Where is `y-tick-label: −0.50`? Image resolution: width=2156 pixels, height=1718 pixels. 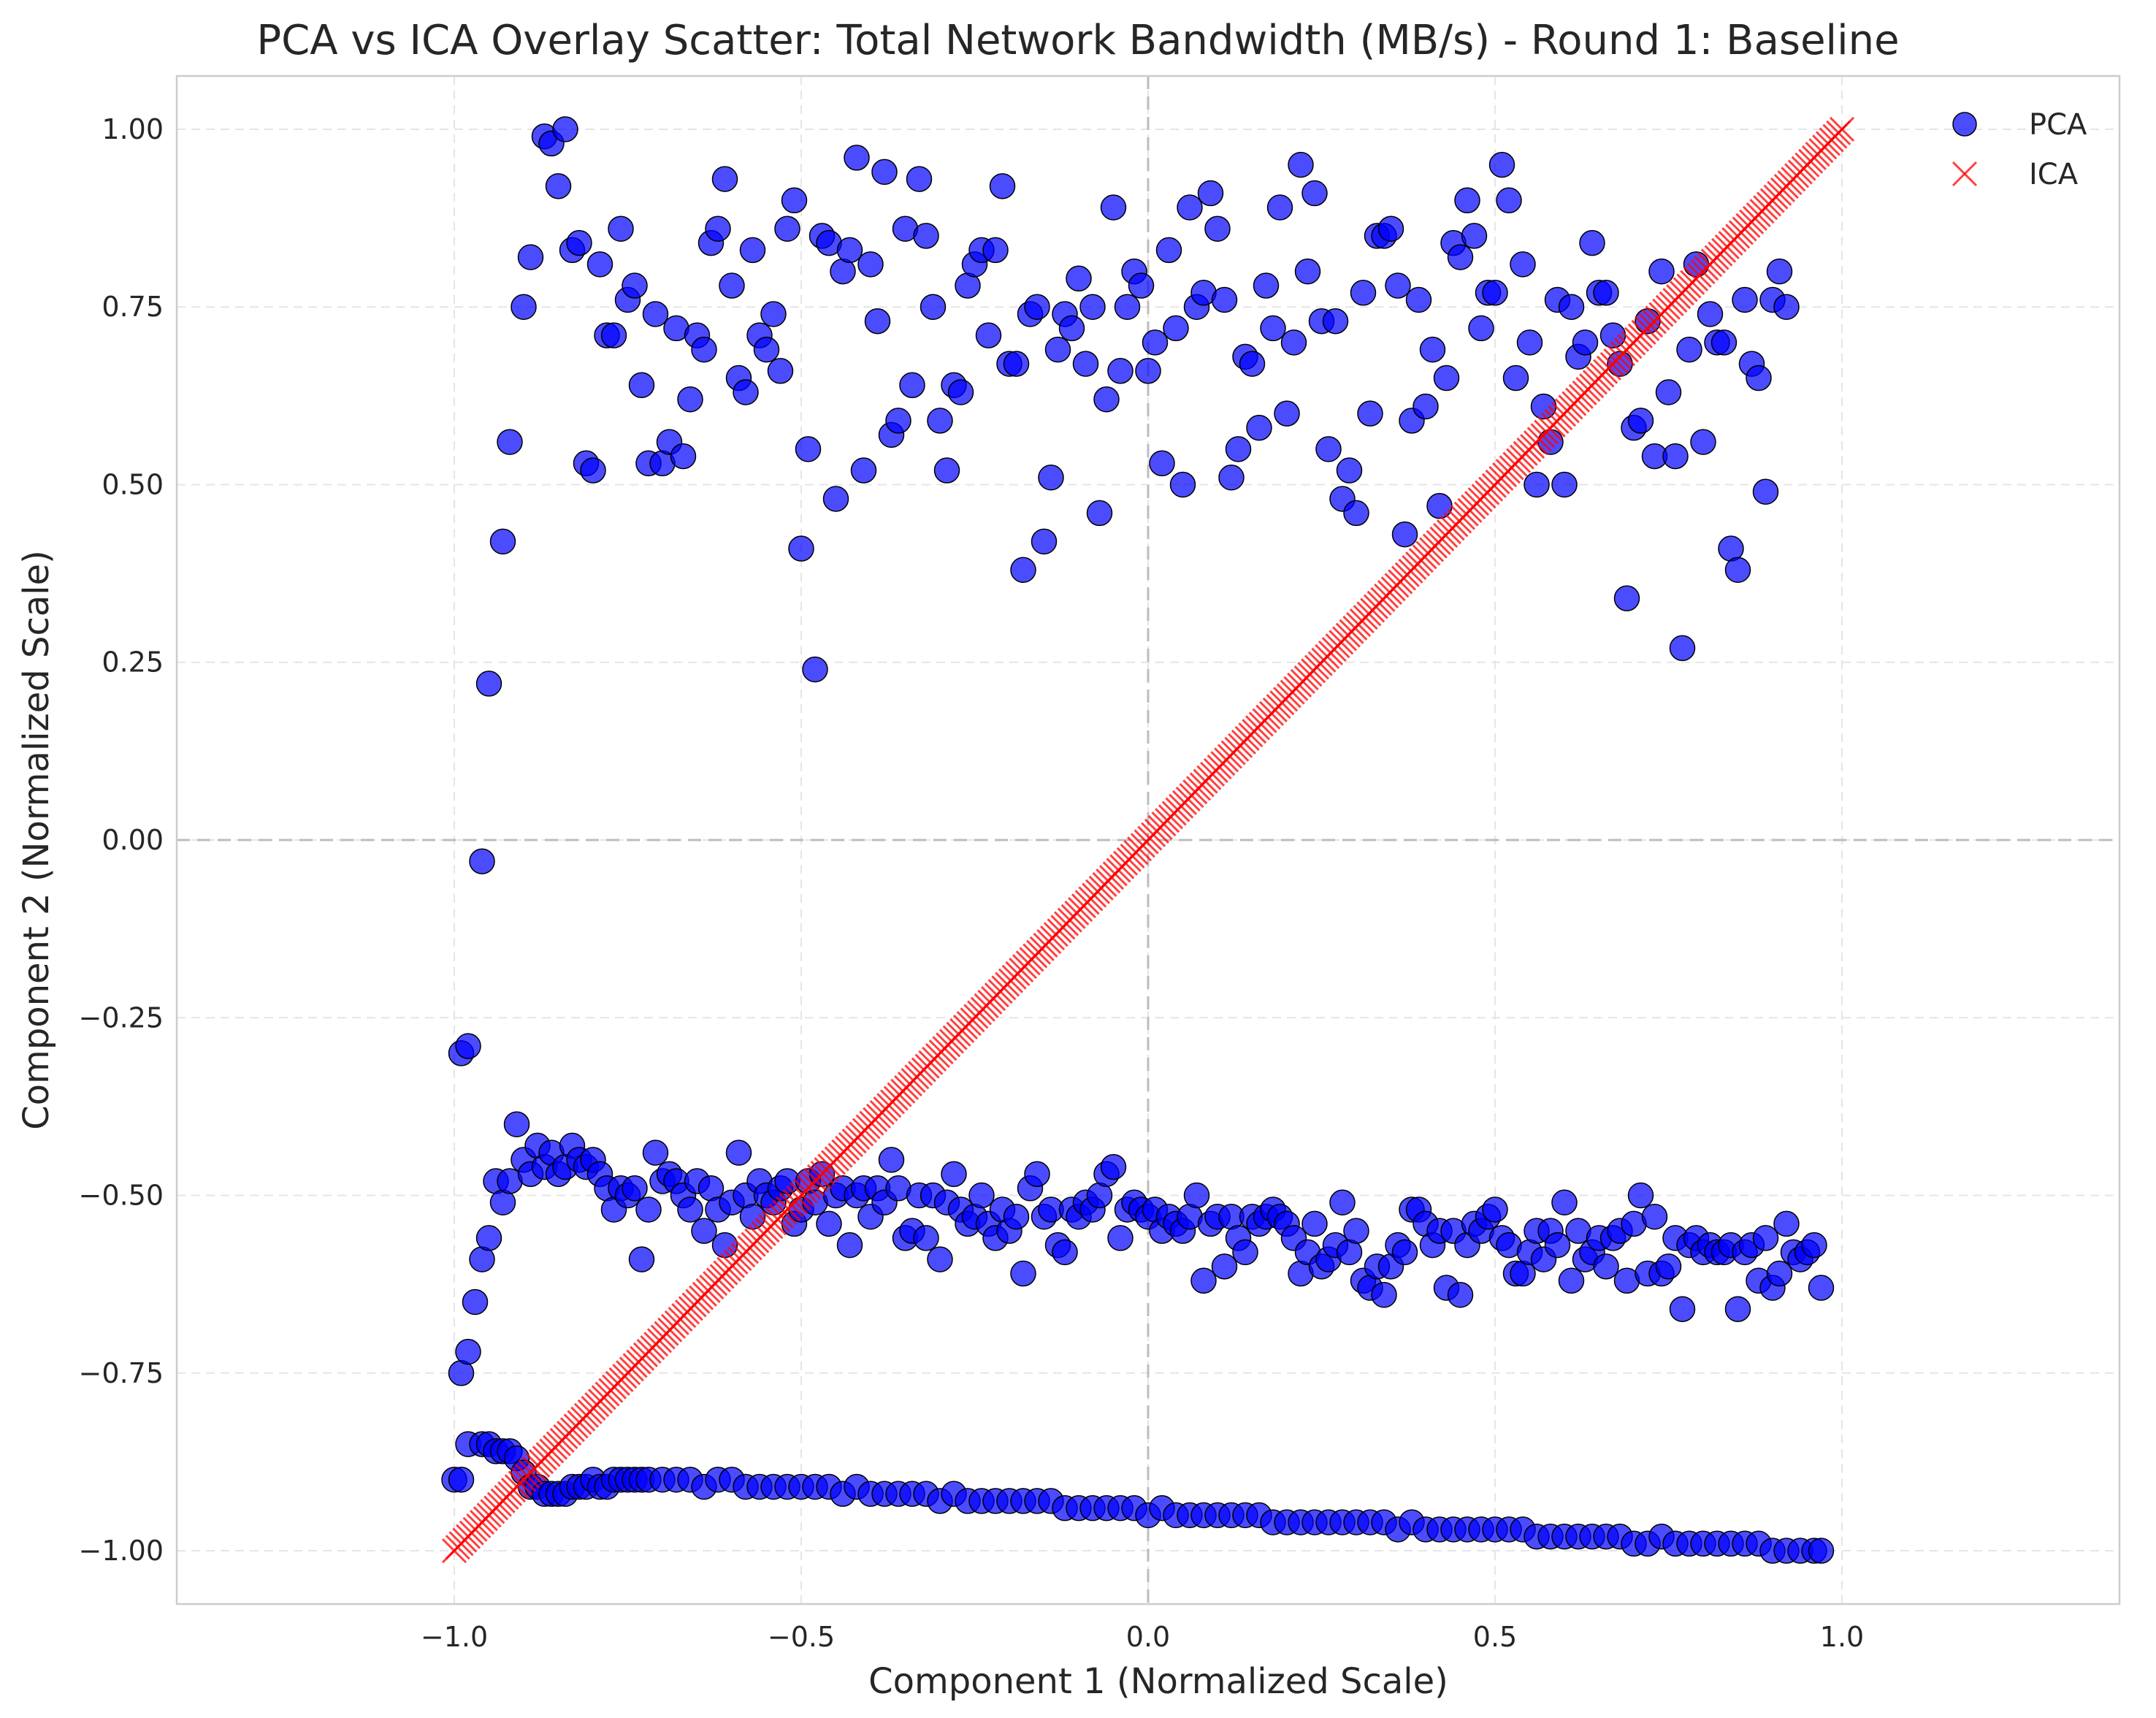 y-tick-label: −0.50 is located at coordinates (122, 1196).